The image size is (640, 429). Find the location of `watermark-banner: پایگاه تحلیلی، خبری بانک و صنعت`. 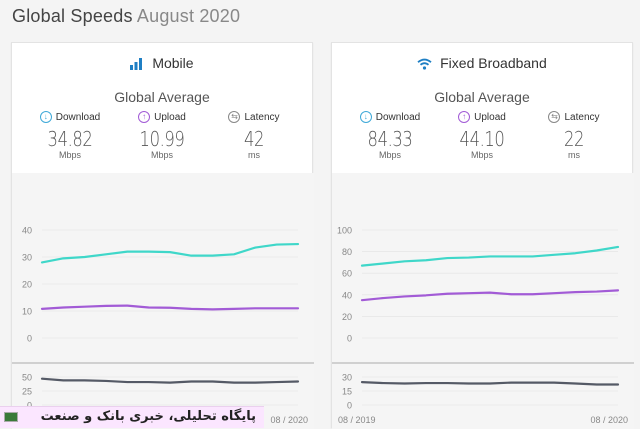

watermark-banner: پایگاه تحلیلی، خبری بانک و صنعت is located at coordinates (132, 417).